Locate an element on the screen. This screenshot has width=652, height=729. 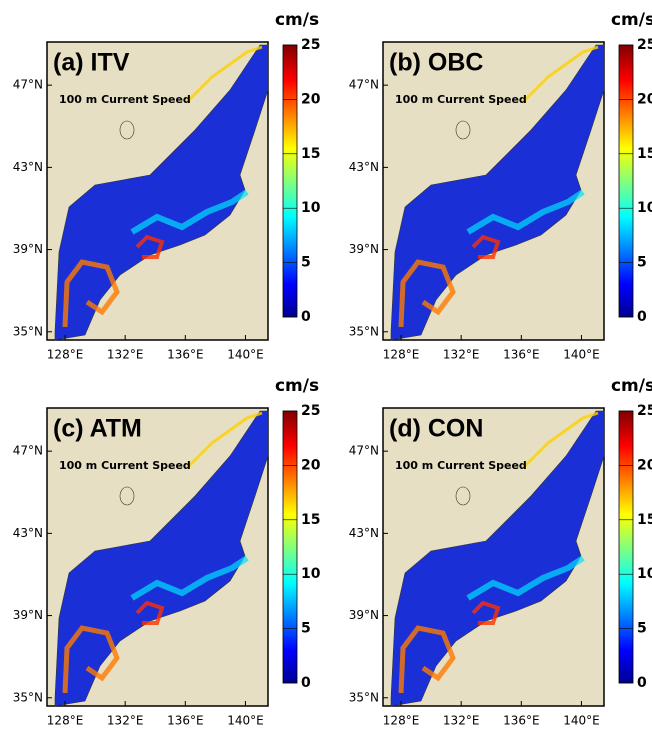
panel-label: (c) ATM is located at coordinates (97, 429).